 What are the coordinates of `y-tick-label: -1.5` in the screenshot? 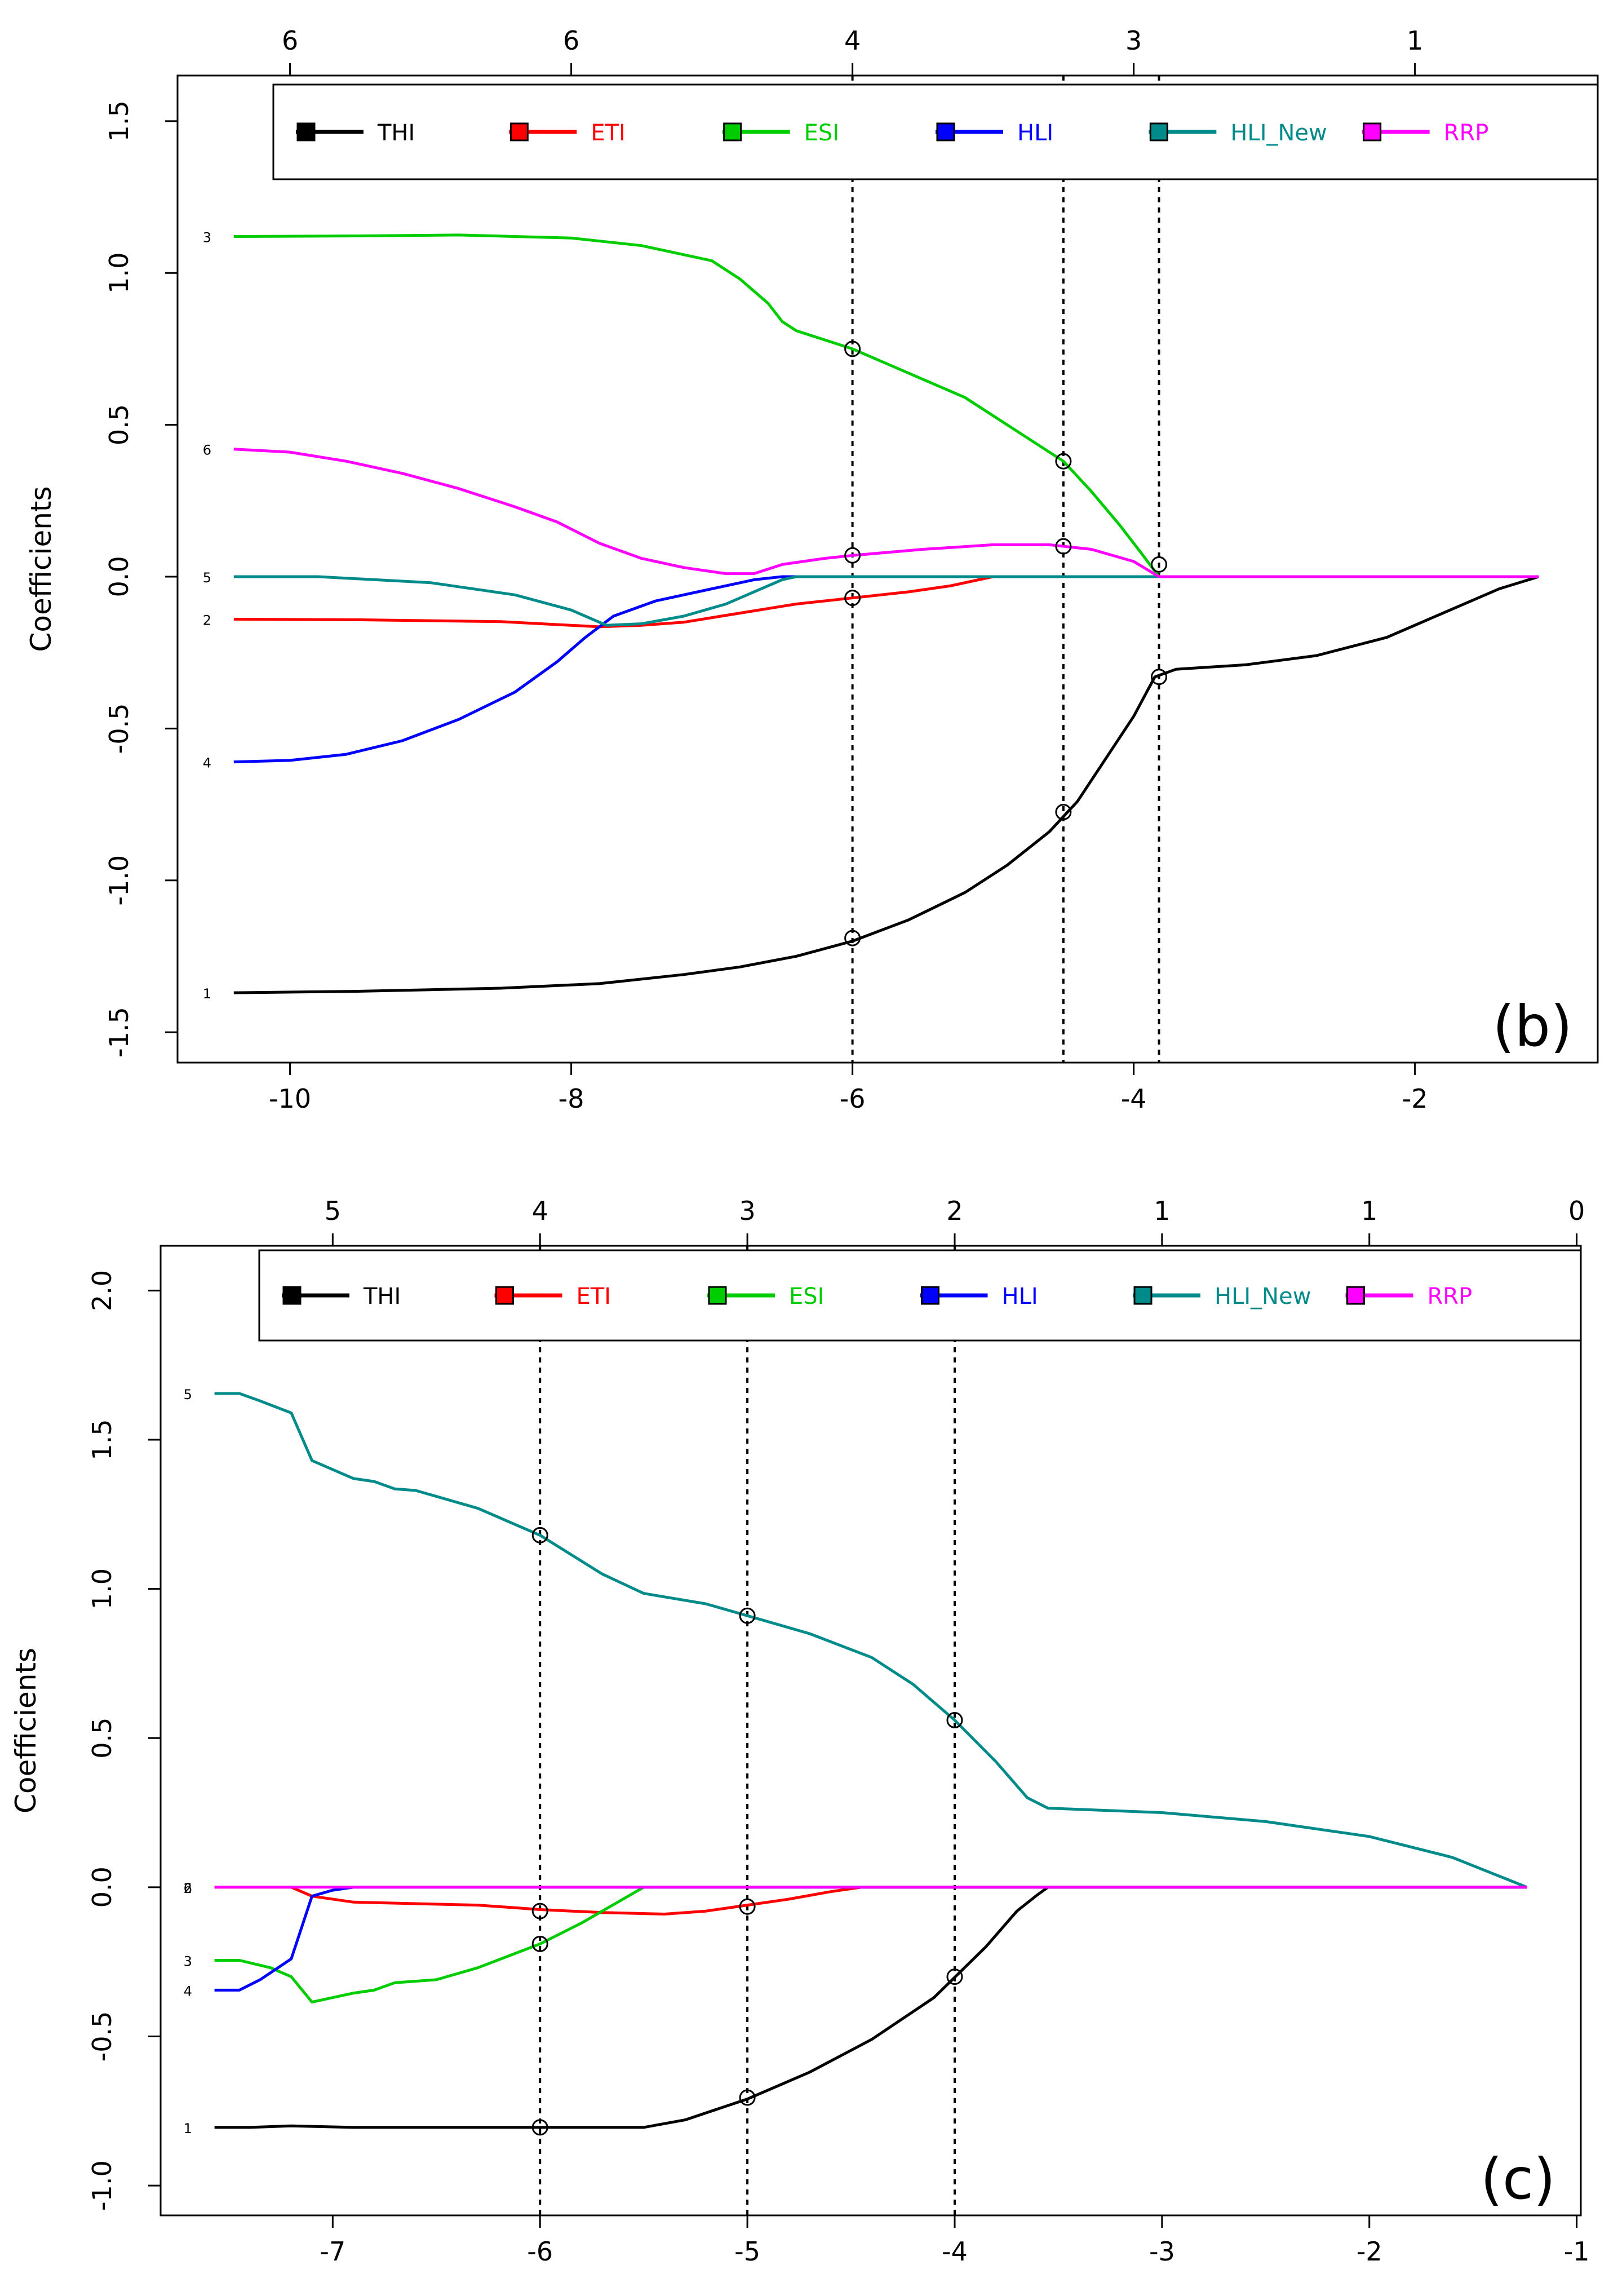 It's located at (119, 1032).